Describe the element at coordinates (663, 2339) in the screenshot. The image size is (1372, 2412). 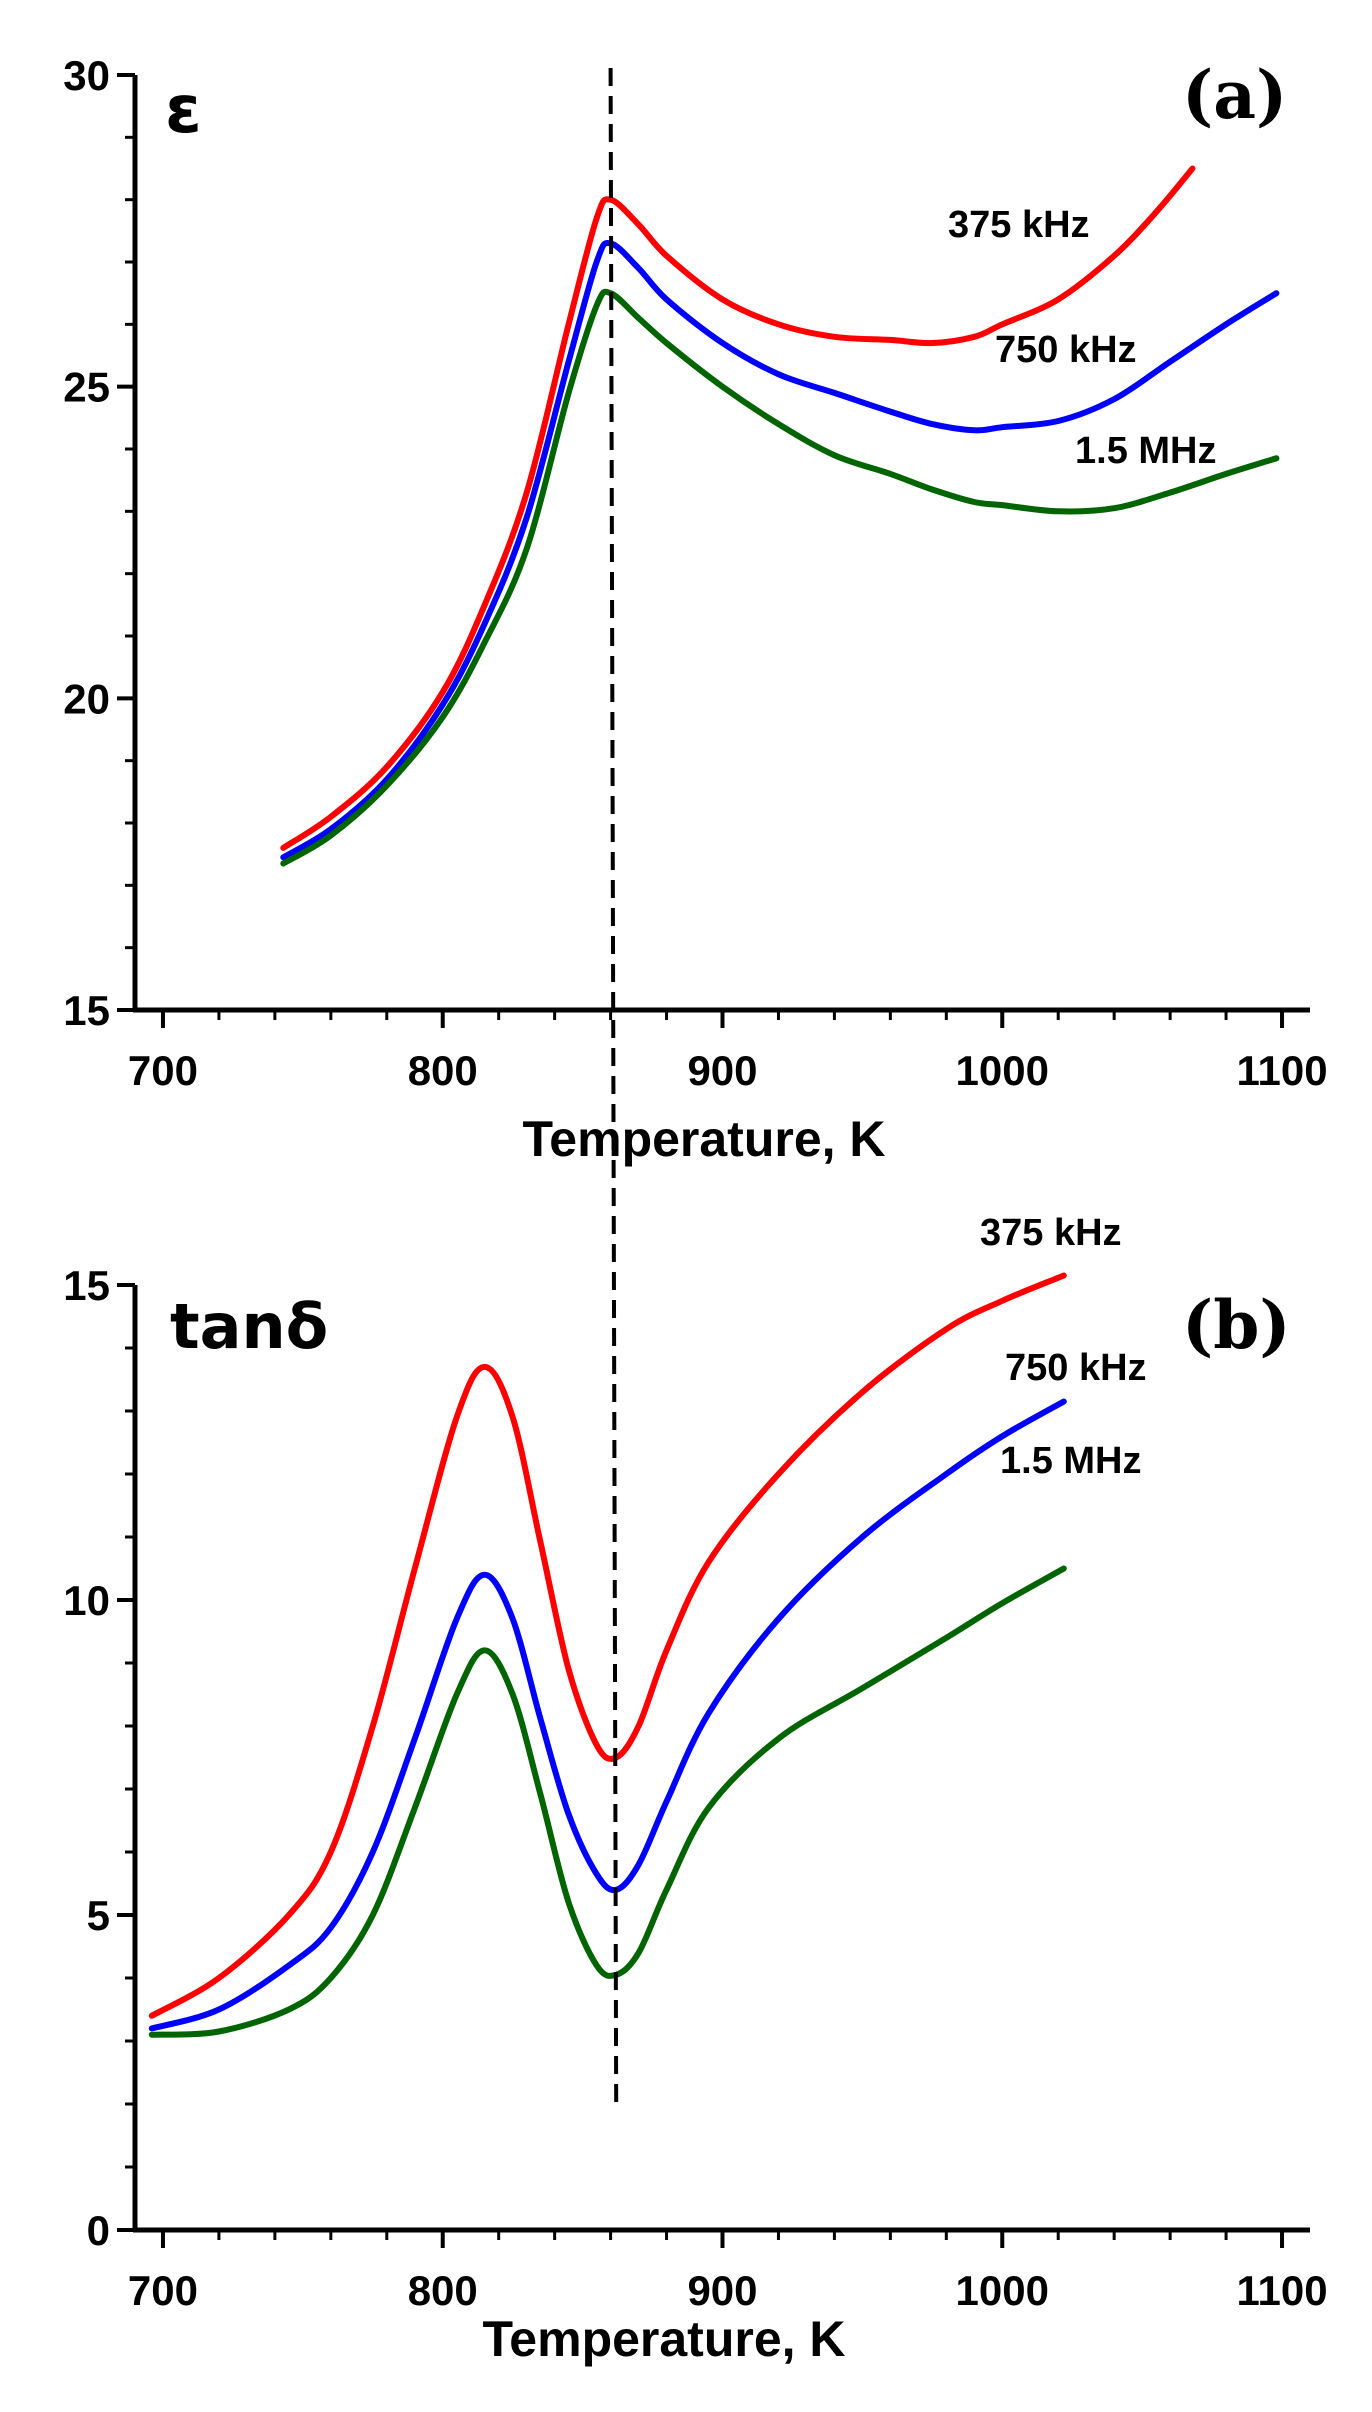
I see `panel-b-x-axis-title: Temperature, K` at that location.